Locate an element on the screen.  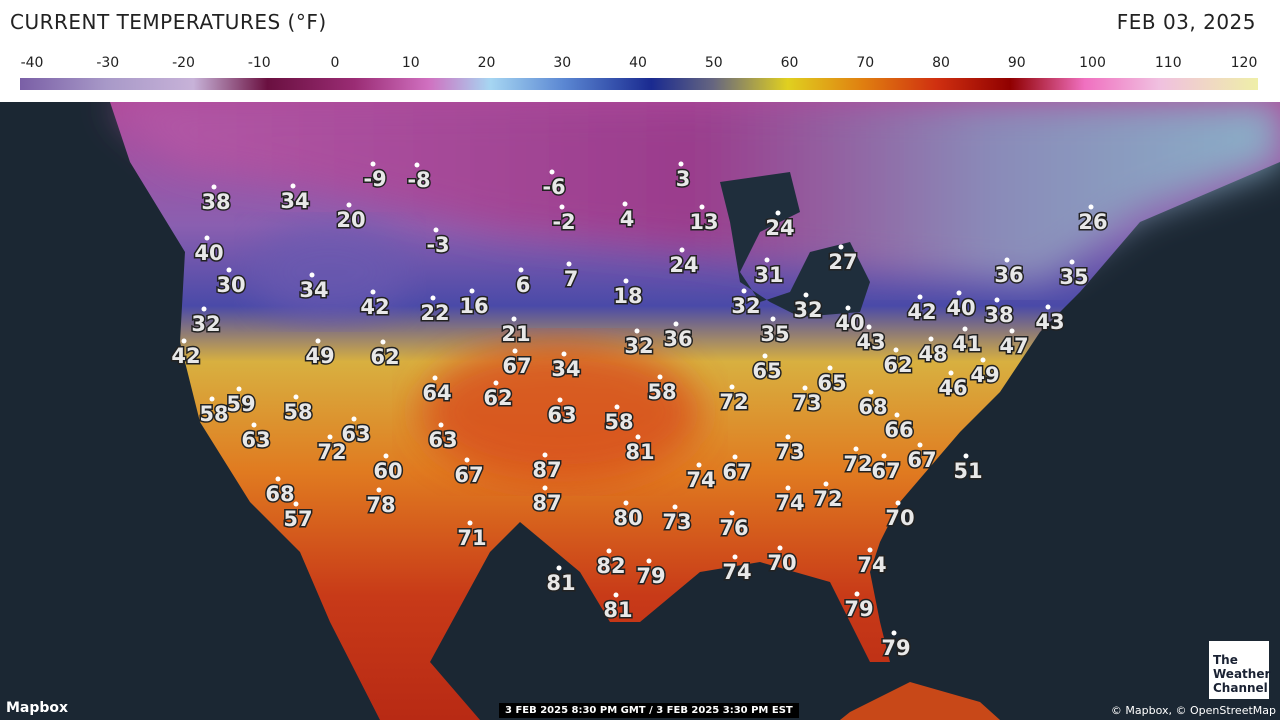
scale-tick: -30 is located at coordinates (108, 63).